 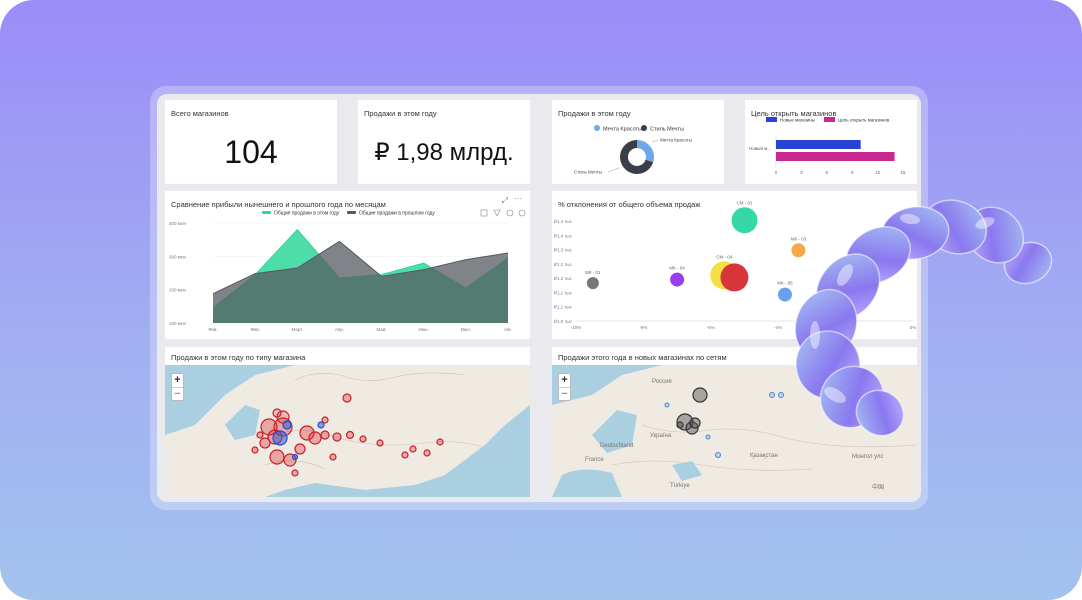 I want to click on map-type-title: Продажи в этом году по типу магазина, so click(x=238, y=357).